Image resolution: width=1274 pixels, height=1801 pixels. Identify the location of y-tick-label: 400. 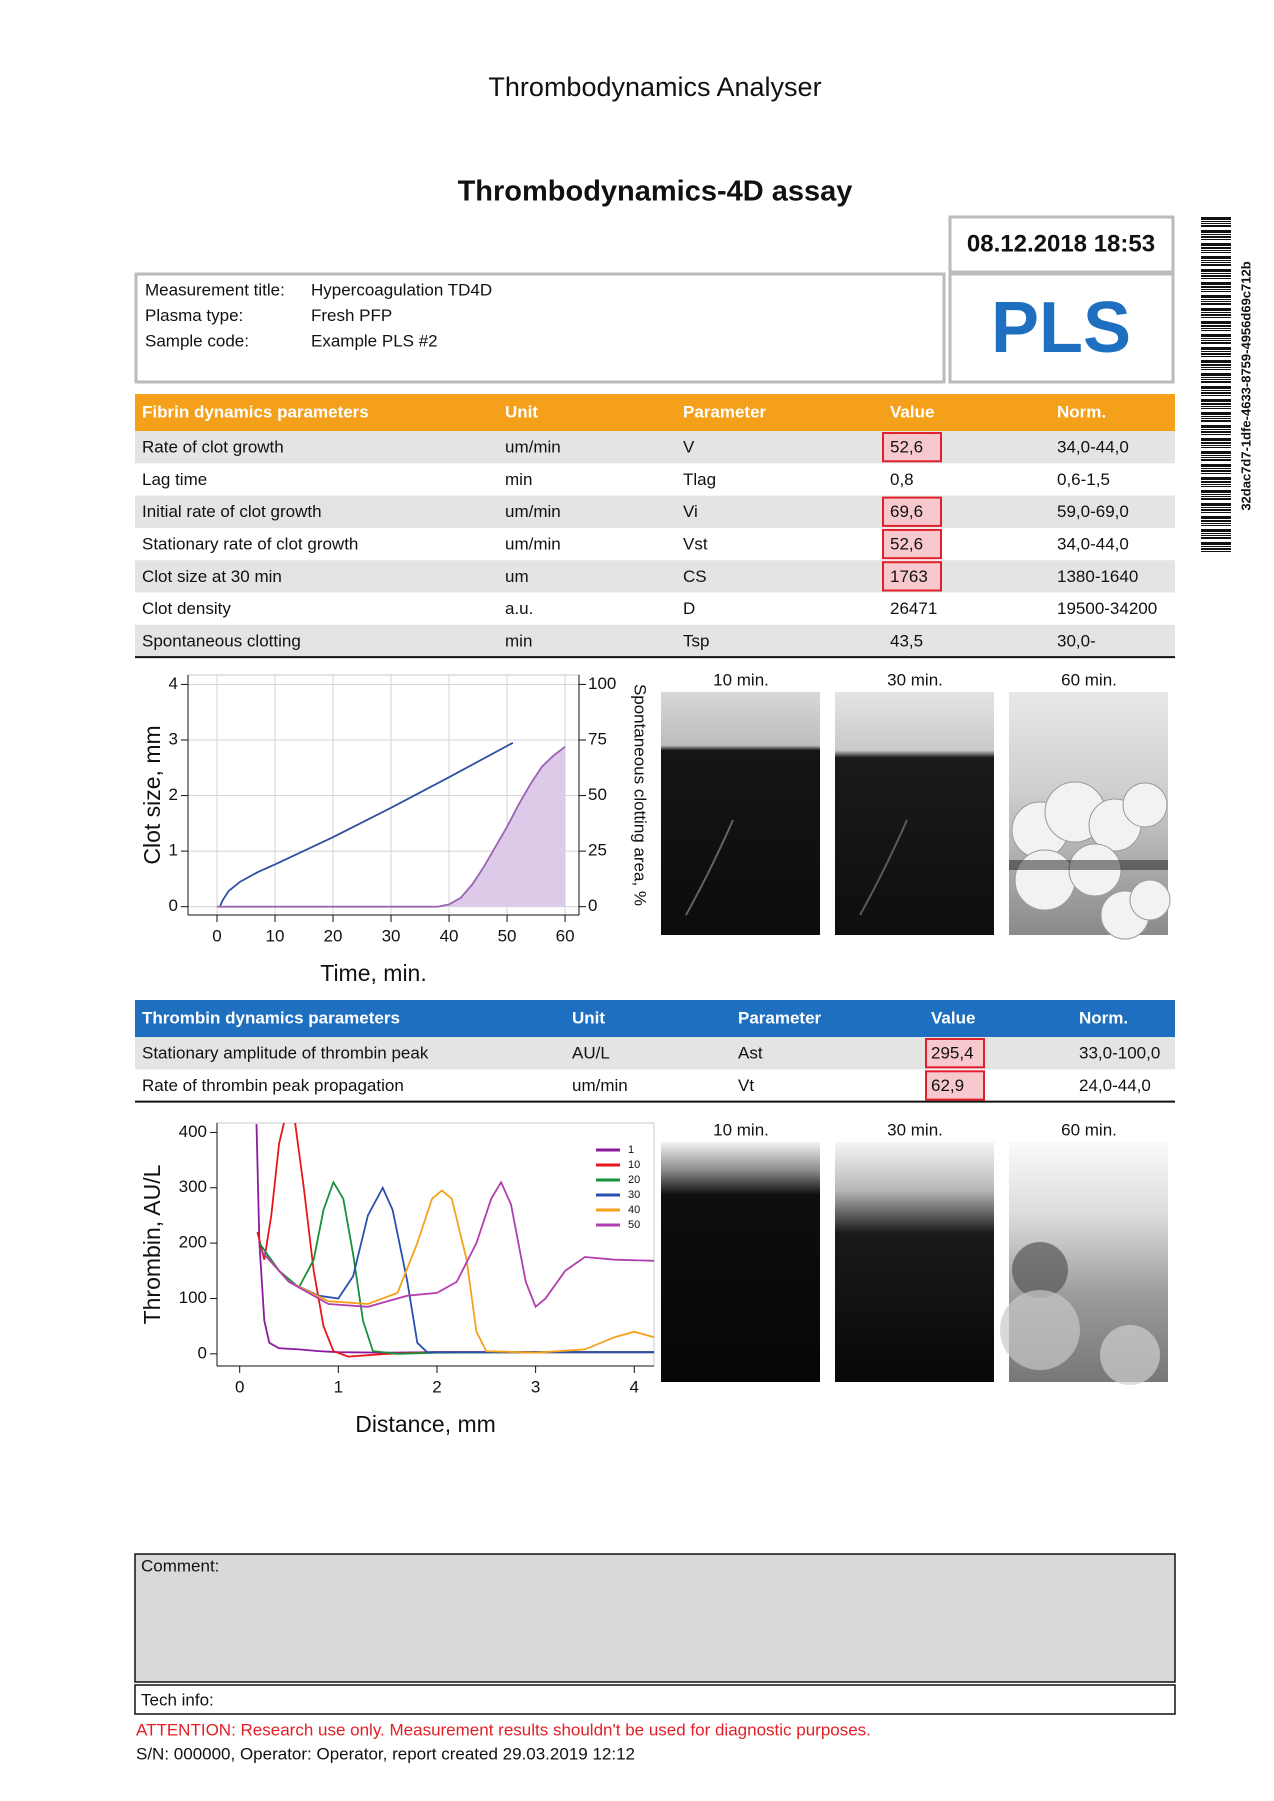
(193, 1131).